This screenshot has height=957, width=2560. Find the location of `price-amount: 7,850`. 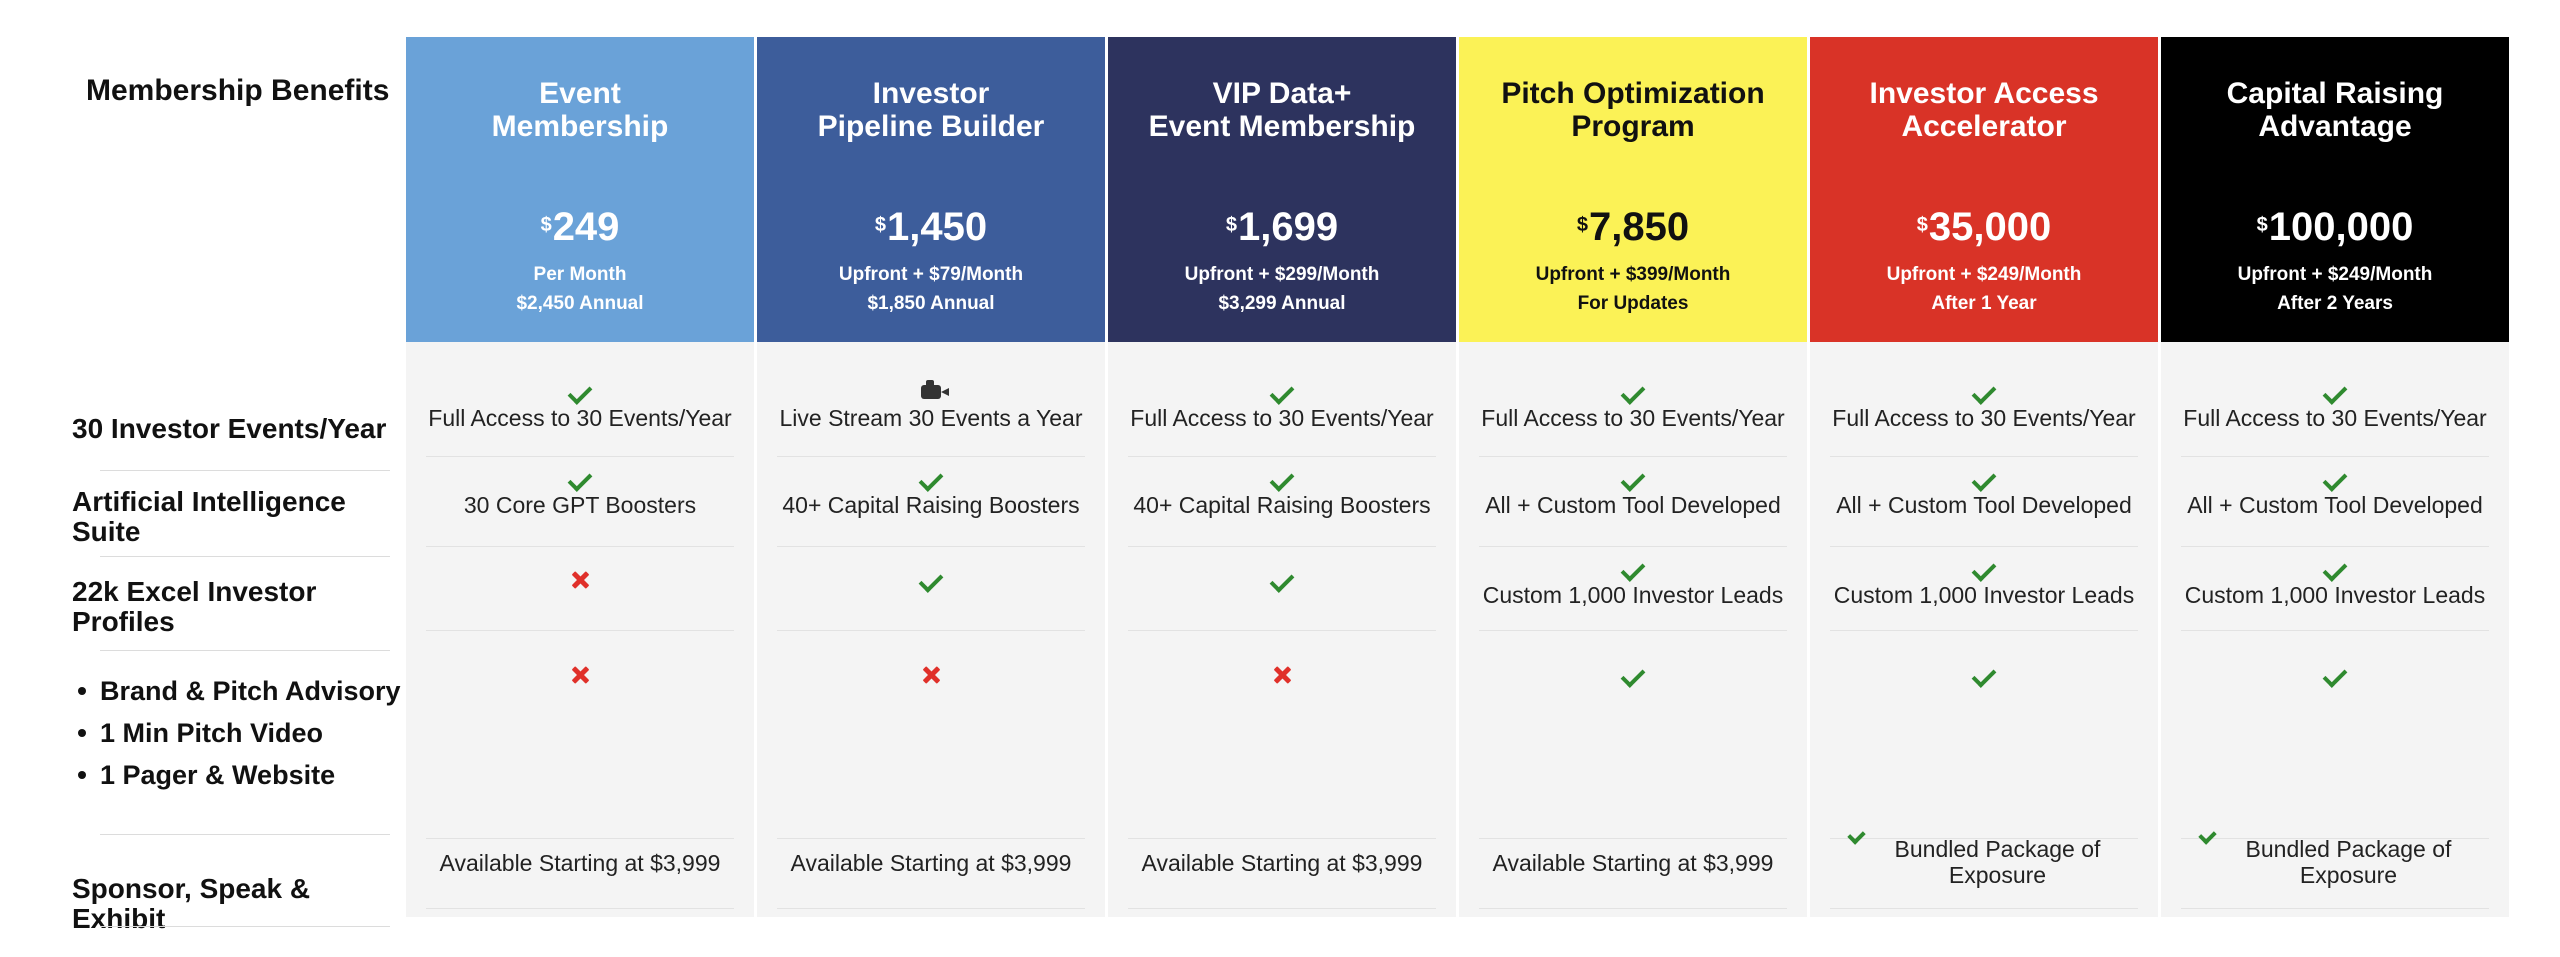

price-amount: 7,850 is located at coordinates (1639, 227).